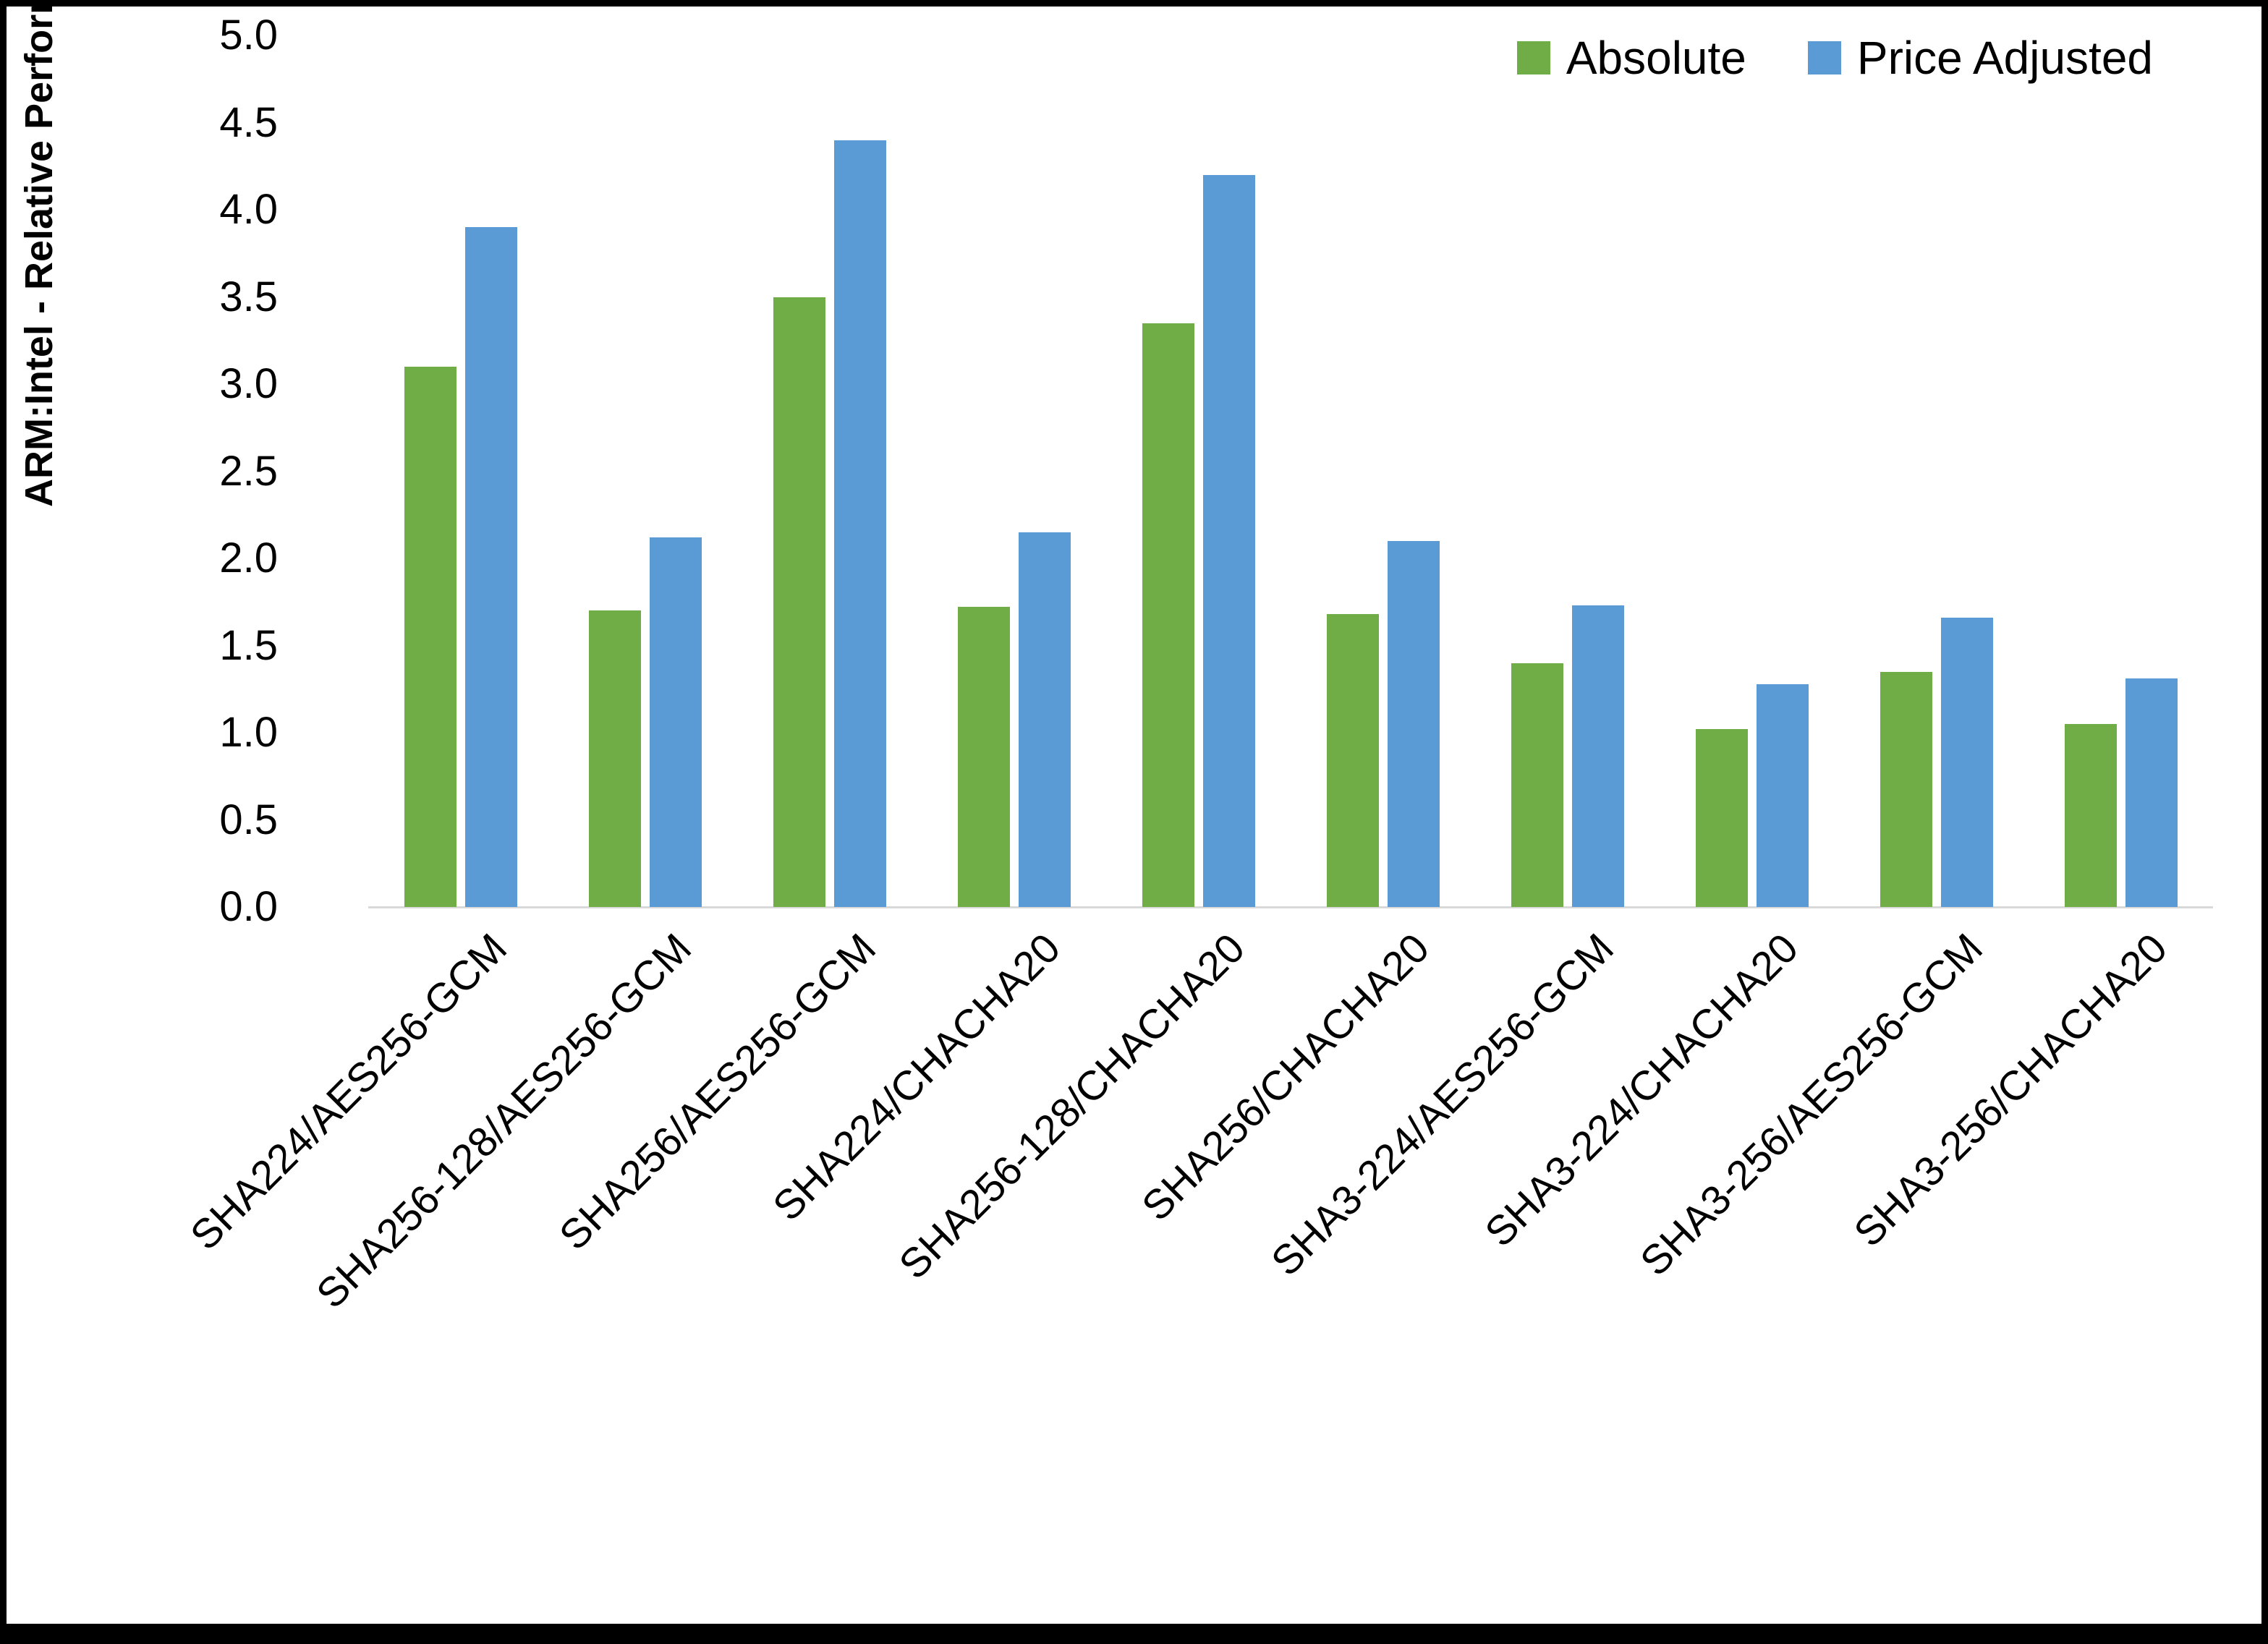  I want to click on legend-label: Price Adjusted, so click(2004, 58).